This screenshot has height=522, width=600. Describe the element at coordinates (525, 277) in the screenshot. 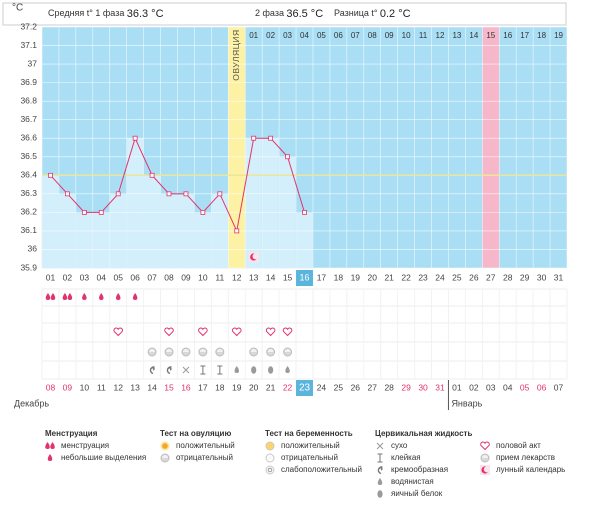

I see `x-tick-label: 29` at that location.